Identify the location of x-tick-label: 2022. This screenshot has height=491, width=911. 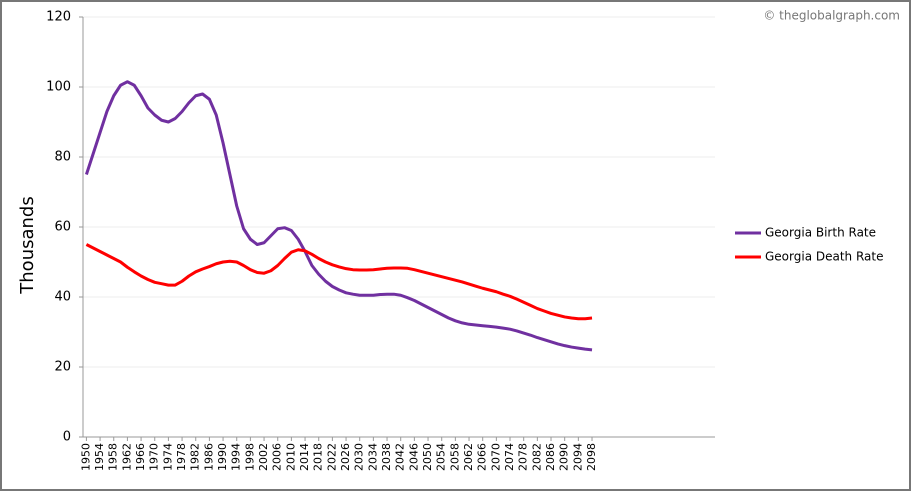
(331, 457).